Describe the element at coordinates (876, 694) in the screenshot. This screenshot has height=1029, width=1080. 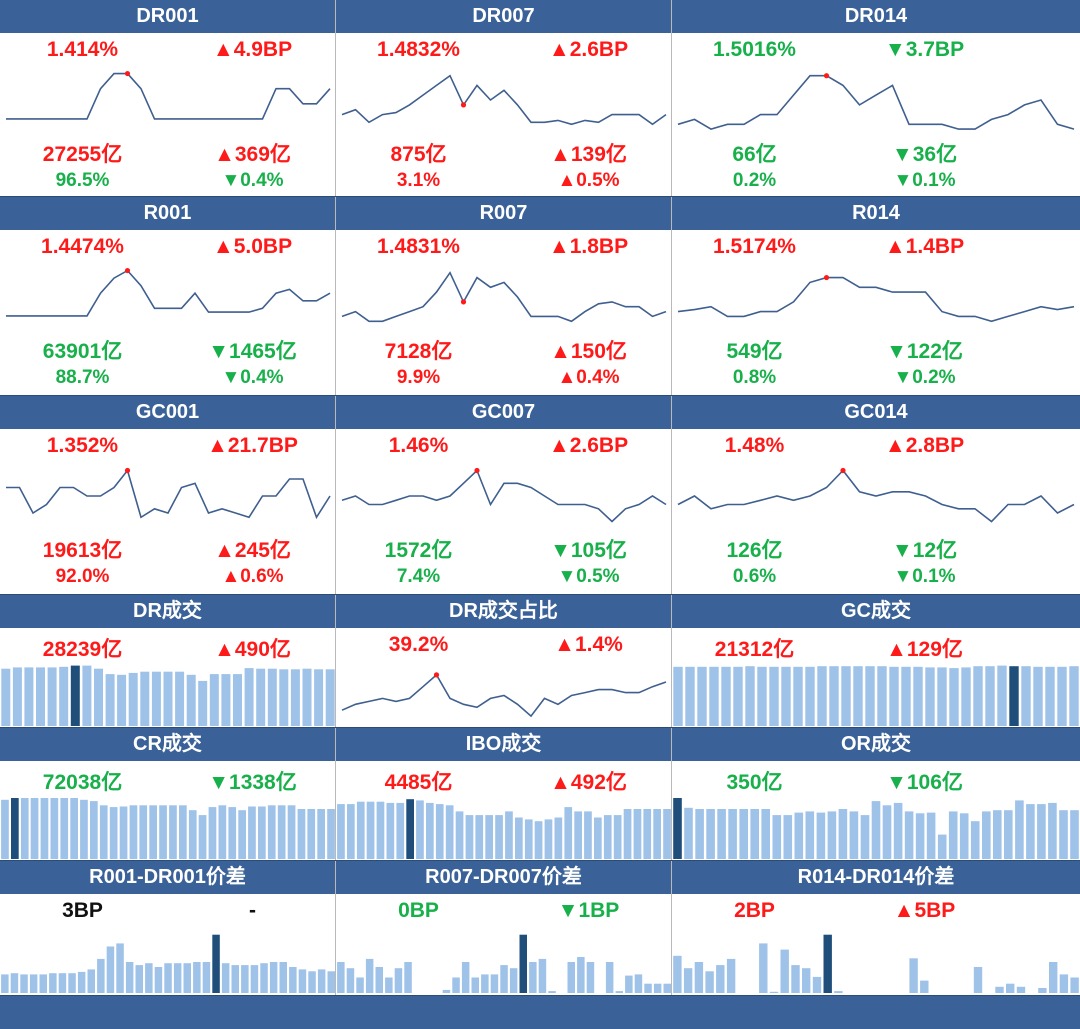
I see `panel-gc-11-chart` at that location.